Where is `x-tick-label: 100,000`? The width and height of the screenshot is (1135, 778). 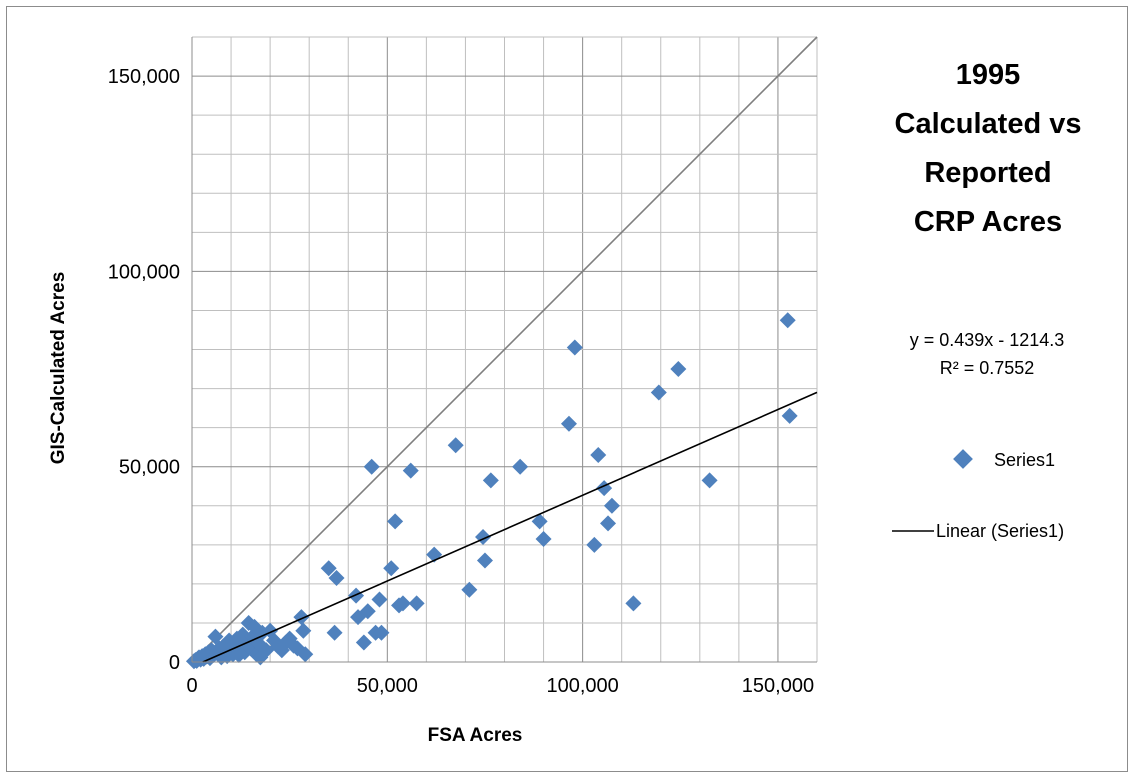
x-tick-label: 100,000 is located at coordinates (582, 686).